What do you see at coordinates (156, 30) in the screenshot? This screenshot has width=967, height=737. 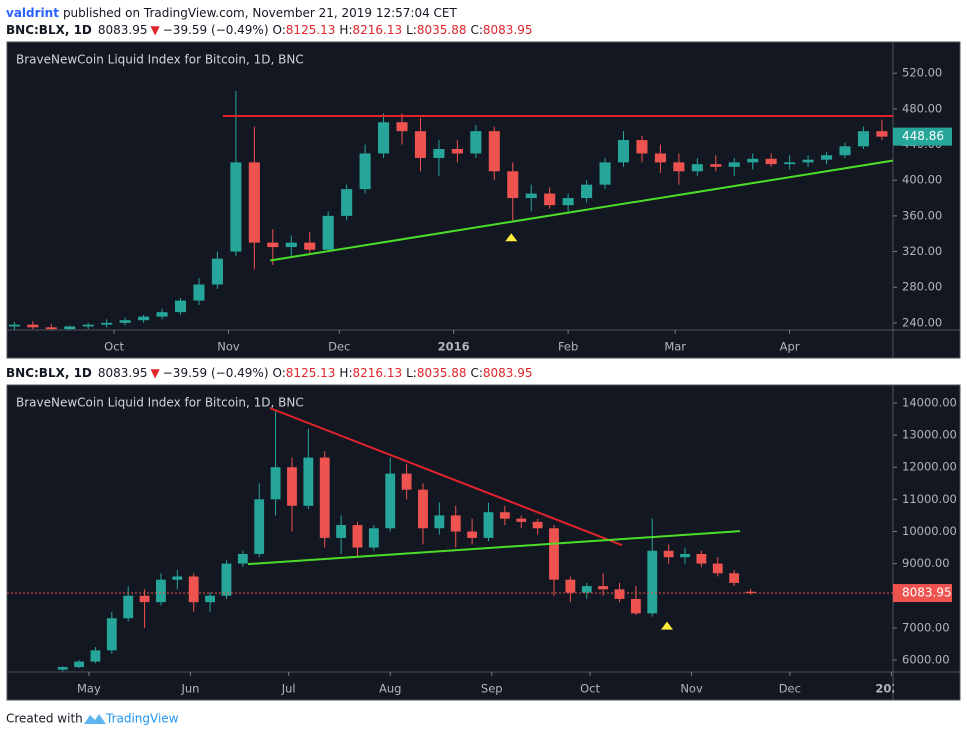 I see `arrow: ▼` at bounding box center [156, 30].